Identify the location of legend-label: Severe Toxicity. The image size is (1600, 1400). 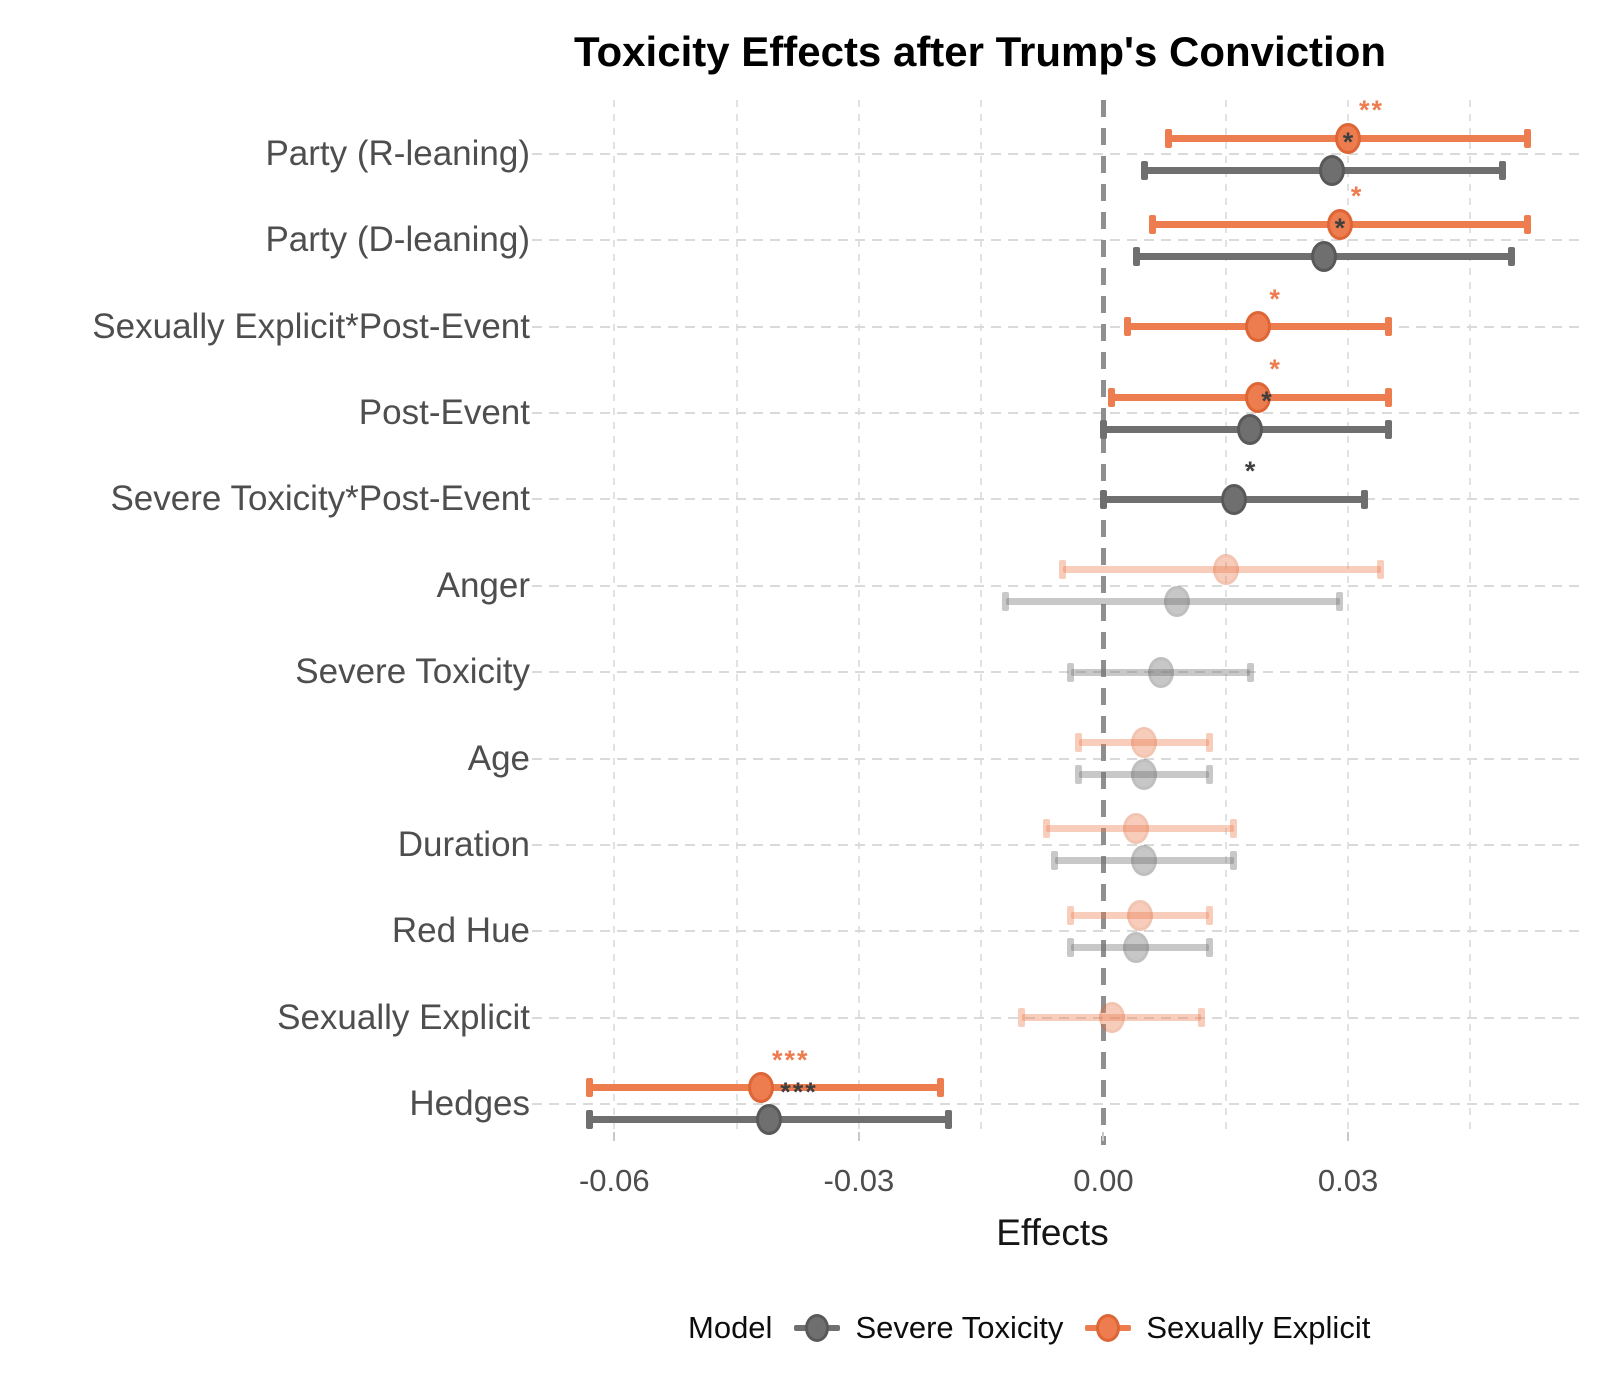
(959, 1327).